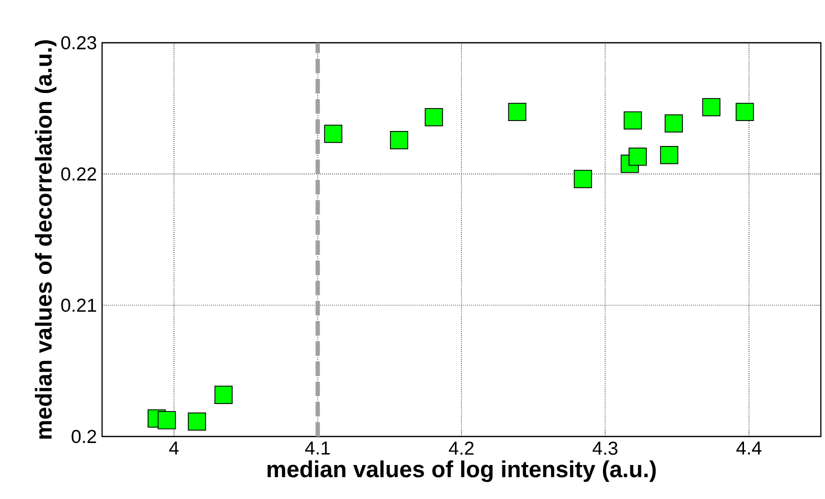 The width and height of the screenshot is (825, 499). Describe the element at coordinates (605, 448) in the screenshot. I see `x-tick-label: 4.3` at that location.